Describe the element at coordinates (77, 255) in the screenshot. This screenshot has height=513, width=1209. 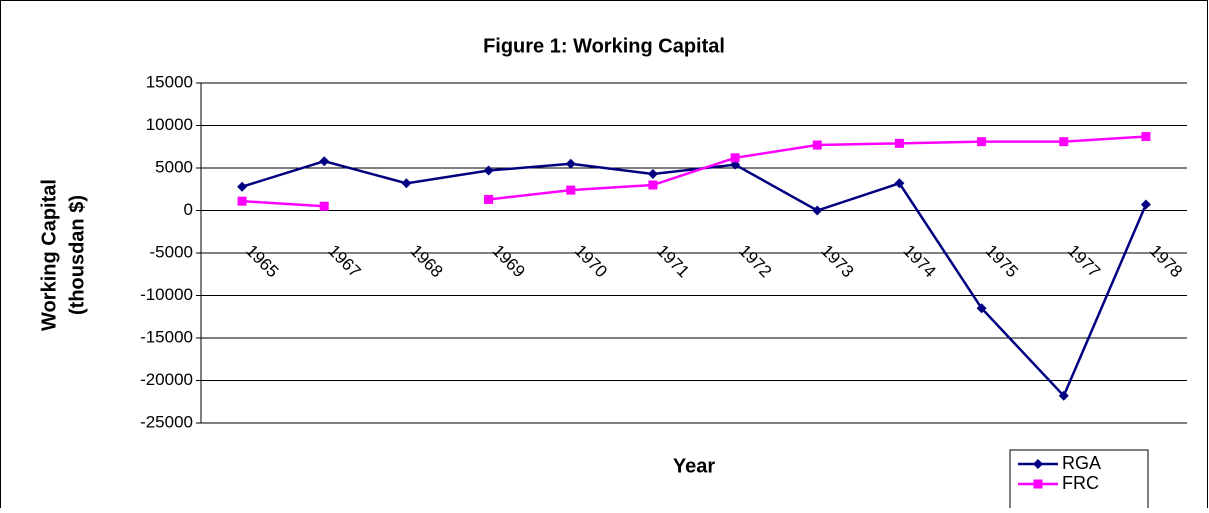
I see `y-axis-title: (thousdan $)` at that location.